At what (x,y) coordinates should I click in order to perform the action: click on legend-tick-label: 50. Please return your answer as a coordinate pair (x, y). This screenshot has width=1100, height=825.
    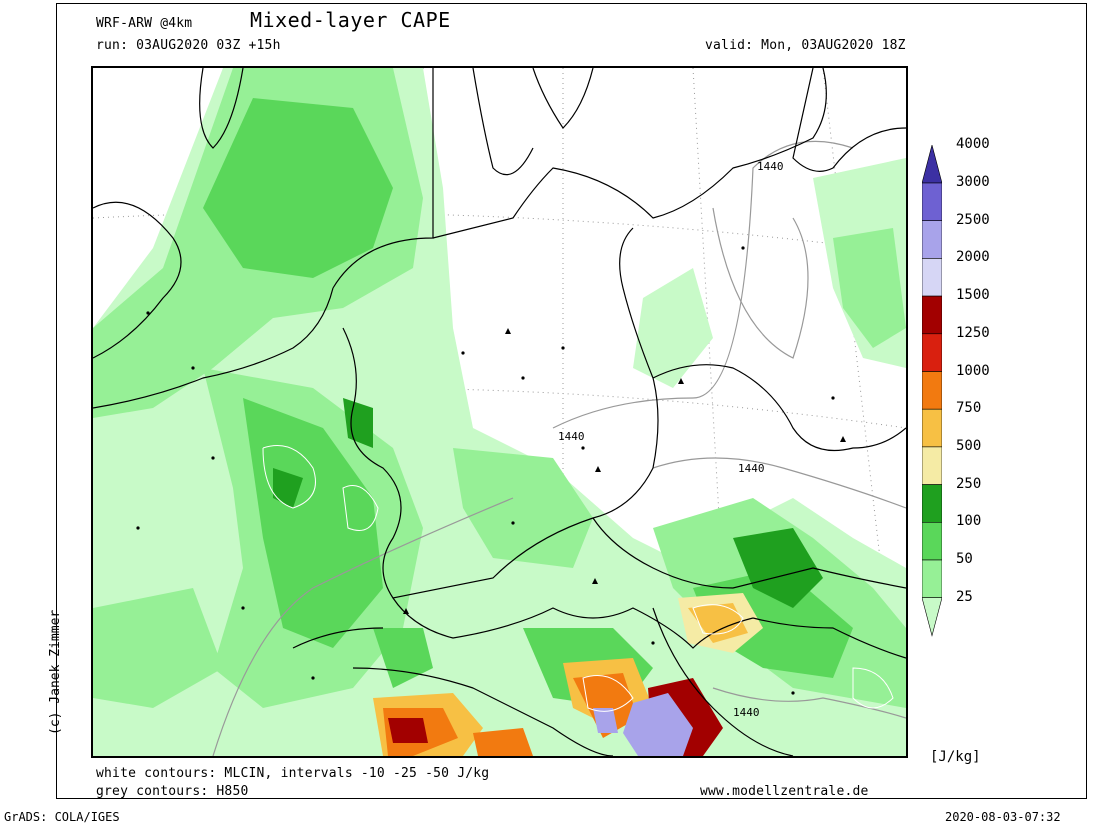
    Looking at the image, I should click on (964, 559).